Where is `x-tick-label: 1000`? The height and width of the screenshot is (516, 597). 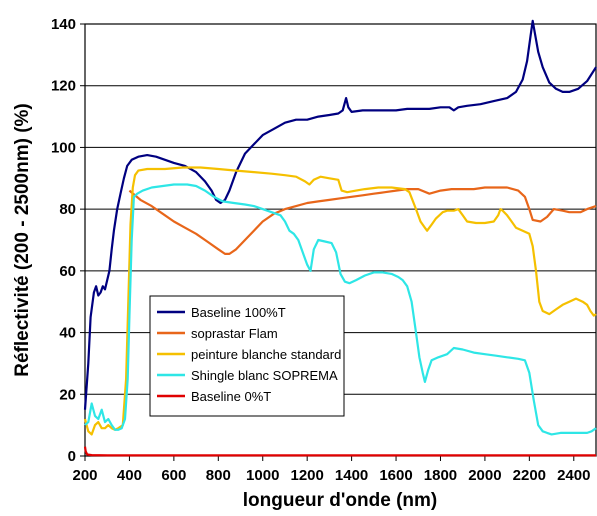
x-tick-label: 1000 is located at coordinates (262, 475).